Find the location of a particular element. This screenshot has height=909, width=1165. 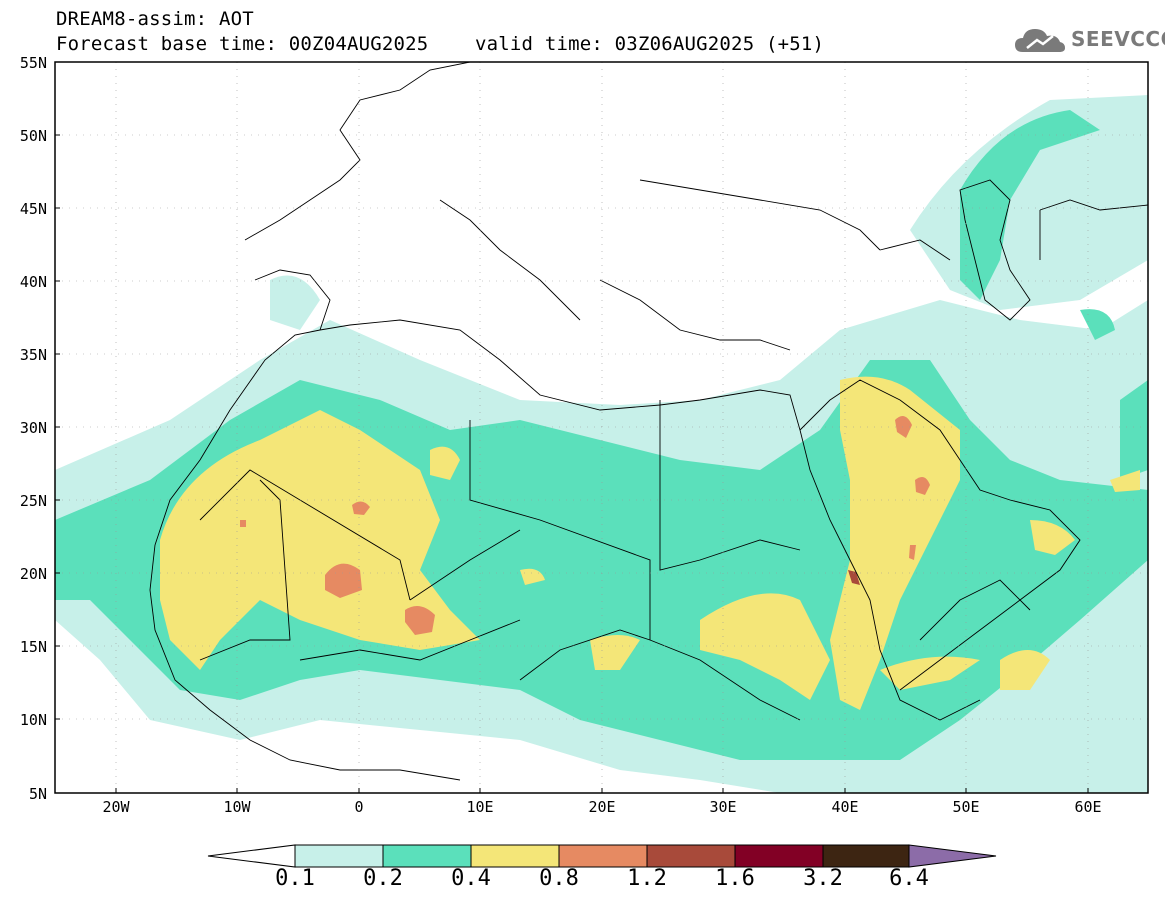

lat-label: 30N is located at coordinates (33, 428).